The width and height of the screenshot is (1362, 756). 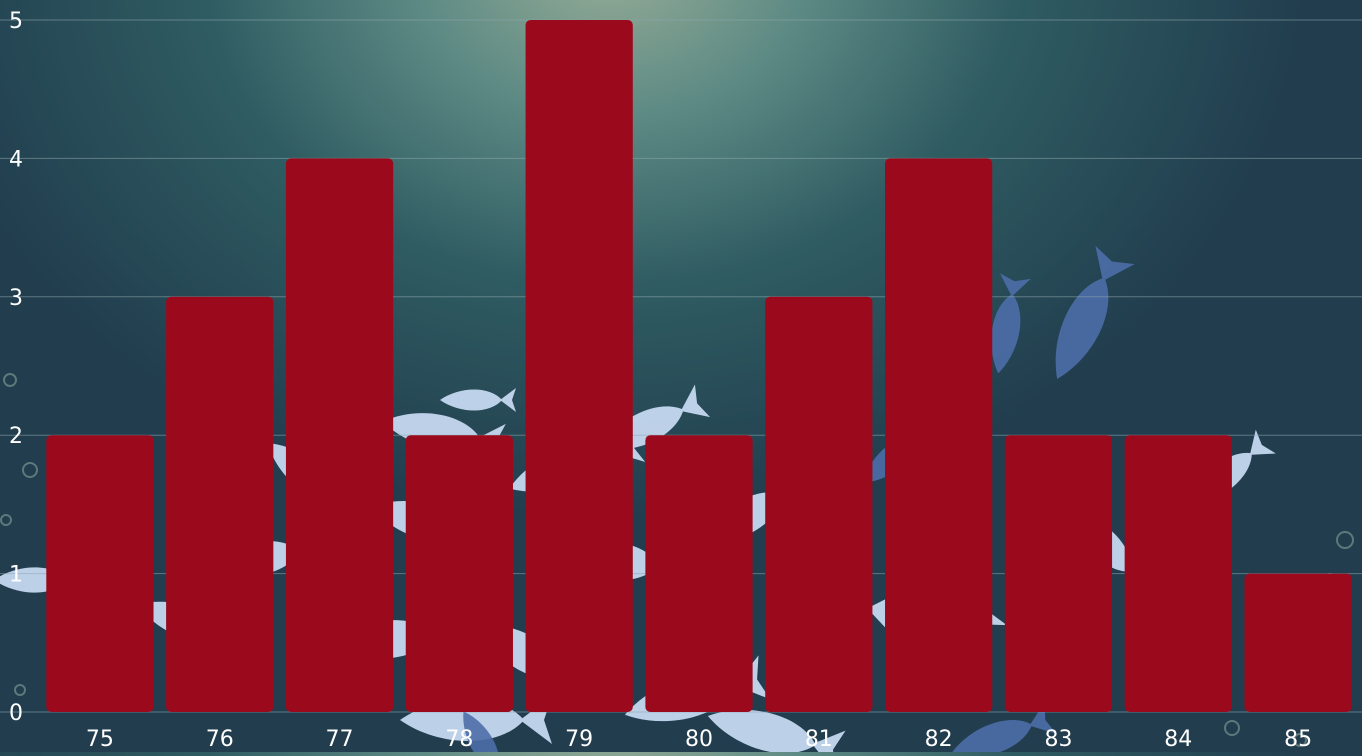 I want to click on y-axis-ticks: 0 1 2 3 4 5, so click(x=16, y=367).